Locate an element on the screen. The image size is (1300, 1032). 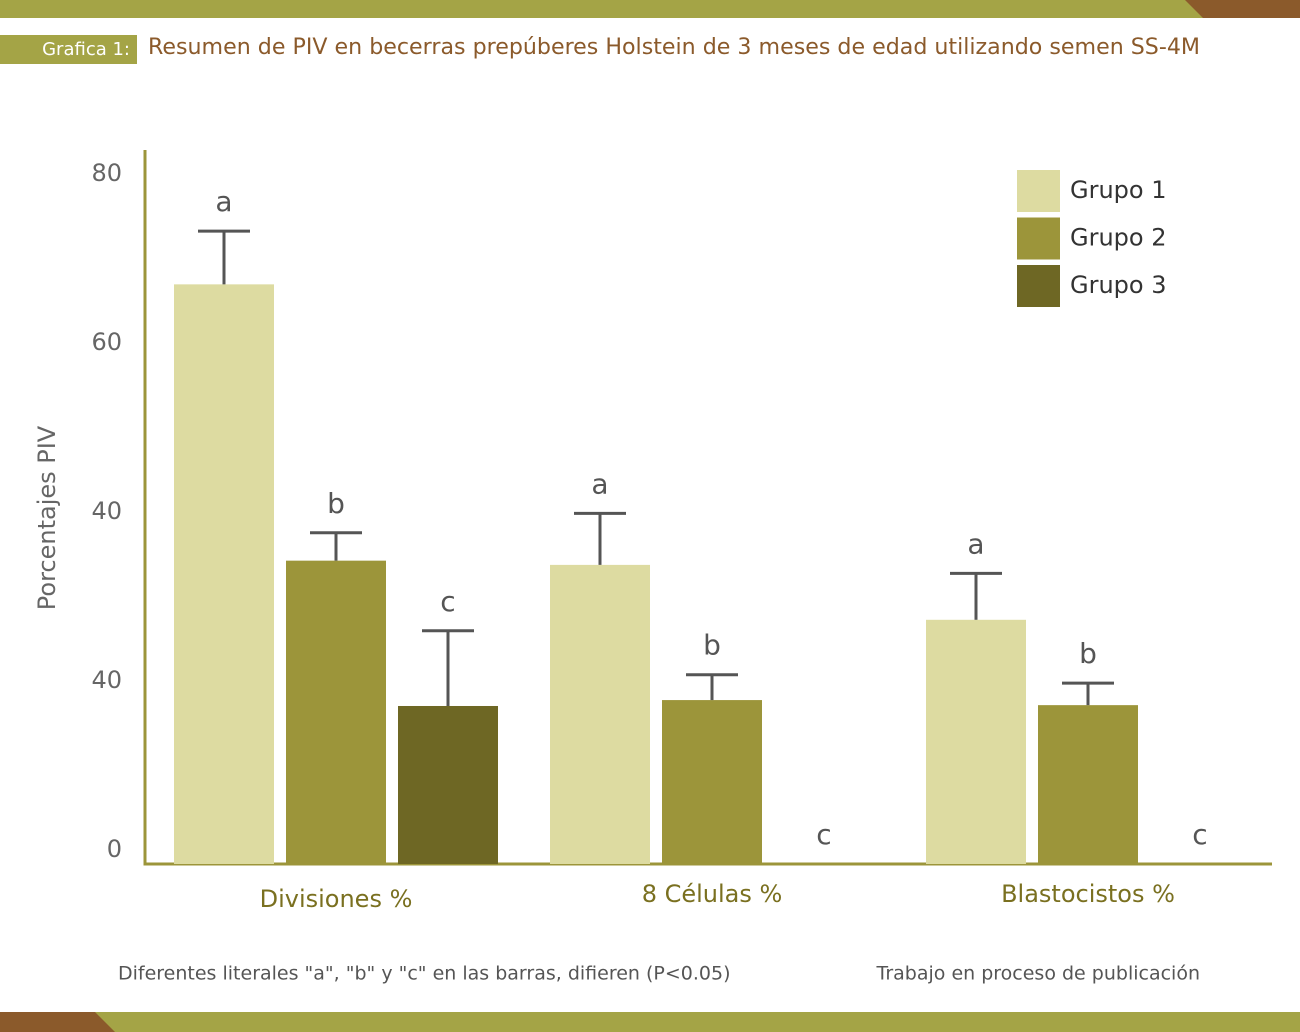
x-tick-label: 8 Células % is located at coordinates (712, 894).